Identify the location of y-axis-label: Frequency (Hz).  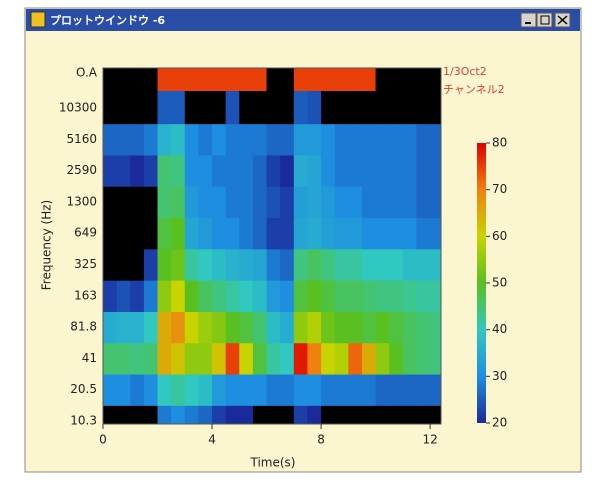
(47, 245).